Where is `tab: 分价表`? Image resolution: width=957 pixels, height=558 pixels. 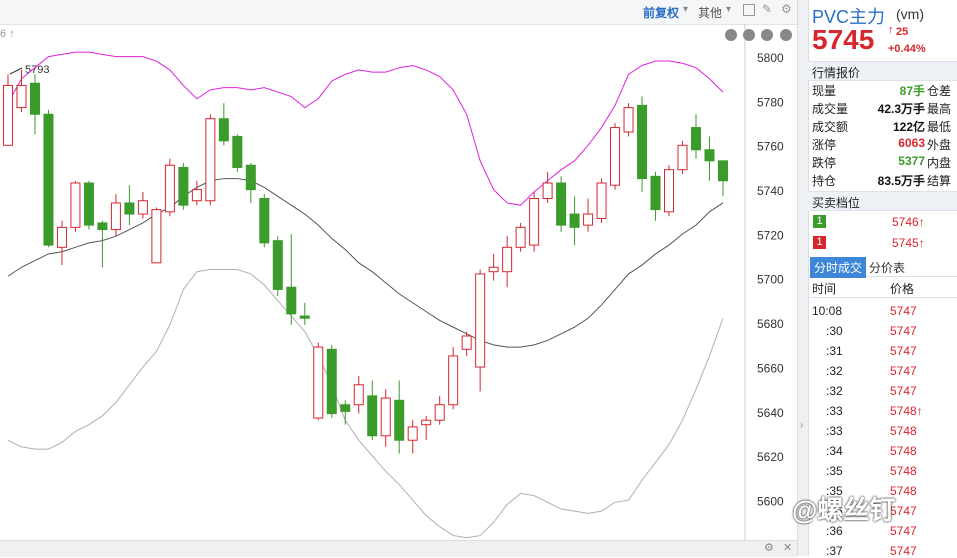 tab: 分价表 is located at coordinates (887, 268).